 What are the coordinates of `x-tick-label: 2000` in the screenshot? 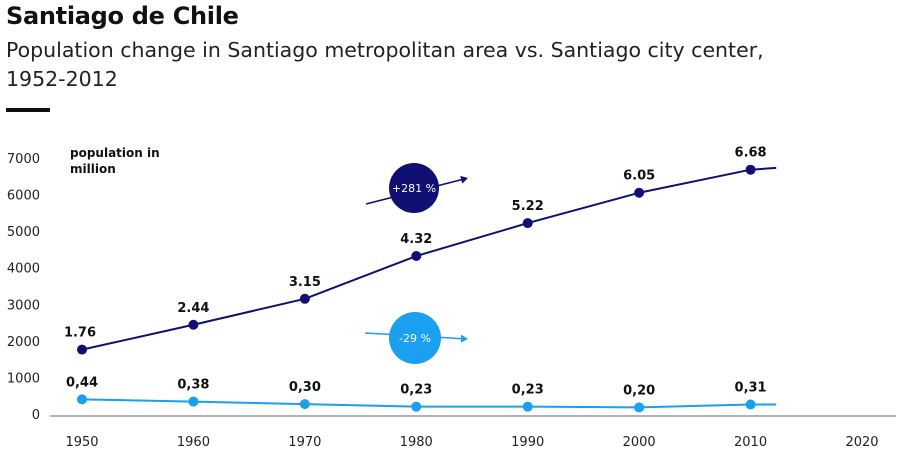 It's located at (639, 442).